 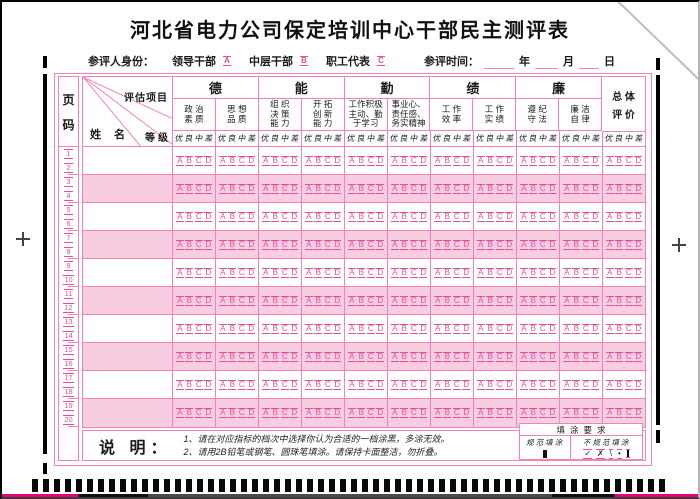 I want to click on month-input-blank, so click(x=546, y=62).